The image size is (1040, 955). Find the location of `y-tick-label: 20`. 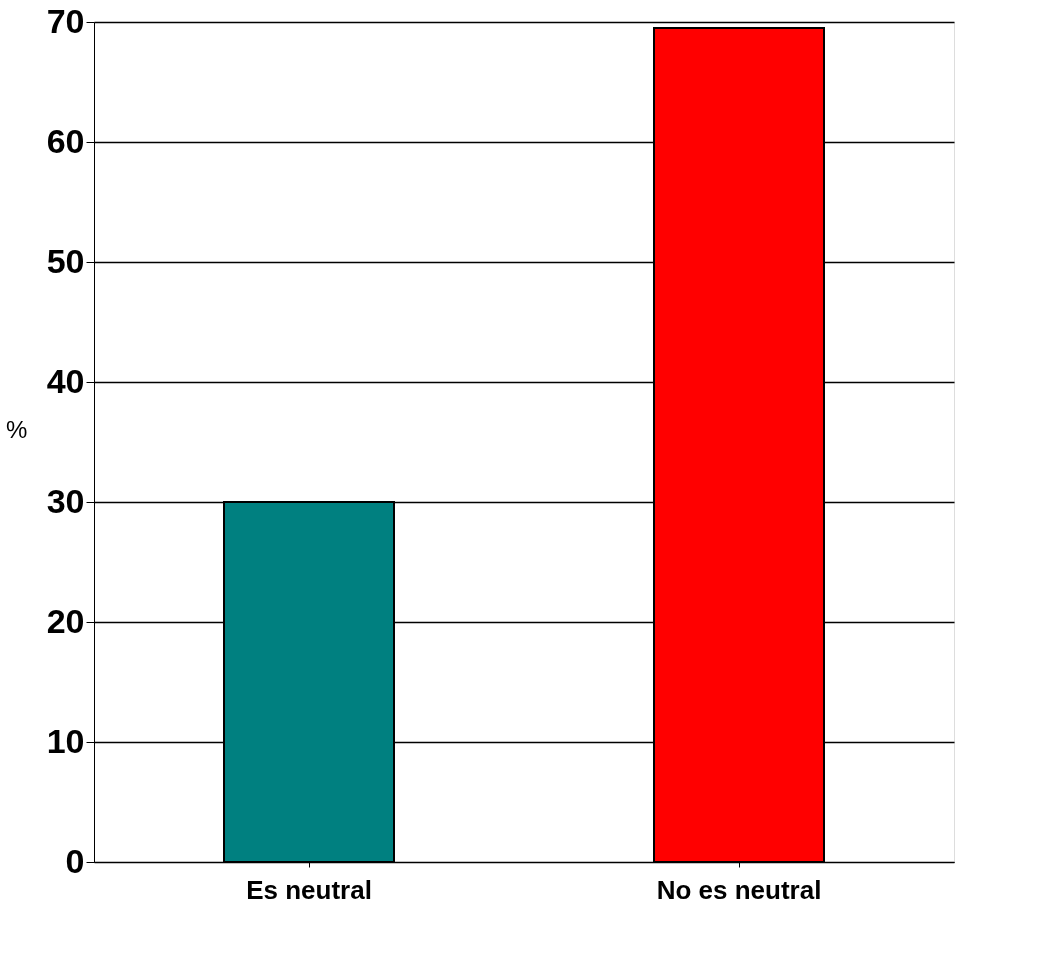

y-tick-label: 20 is located at coordinates (65, 620).